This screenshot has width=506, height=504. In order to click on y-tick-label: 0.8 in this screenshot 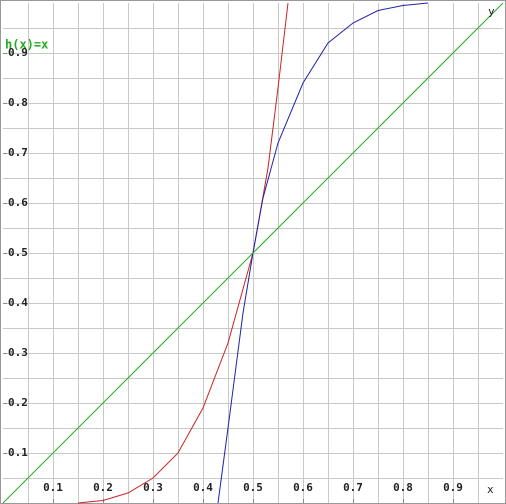, I will do `click(18, 102)`.